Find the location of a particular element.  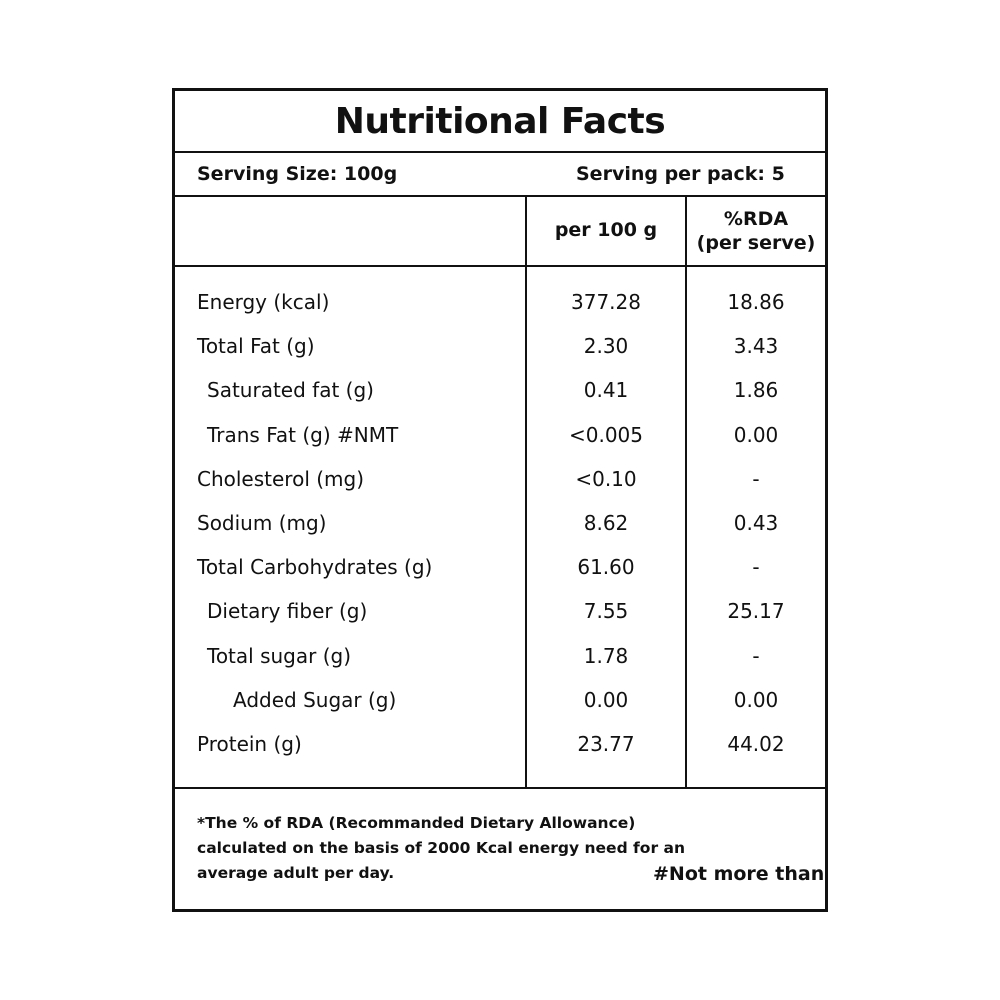

serving-per-pack: Serving per pack: 5 is located at coordinates (680, 174).